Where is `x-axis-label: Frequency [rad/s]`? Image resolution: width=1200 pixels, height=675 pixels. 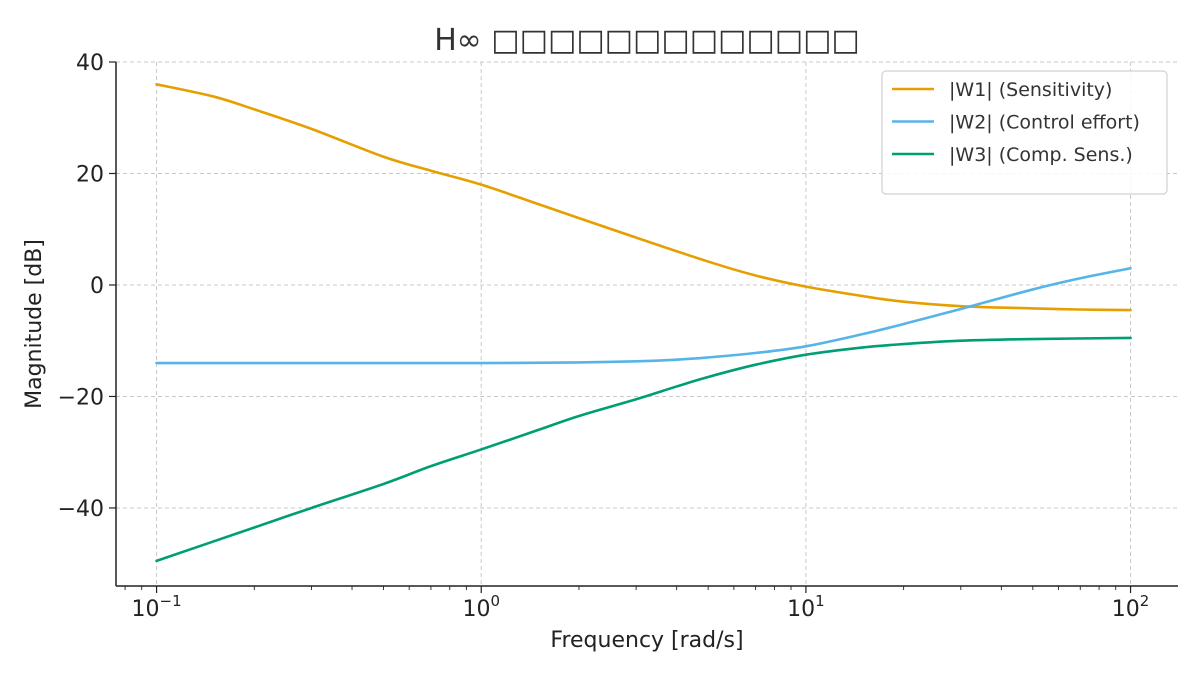
x-axis-label: Frequency [rad/s] is located at coordinates (646, 640).